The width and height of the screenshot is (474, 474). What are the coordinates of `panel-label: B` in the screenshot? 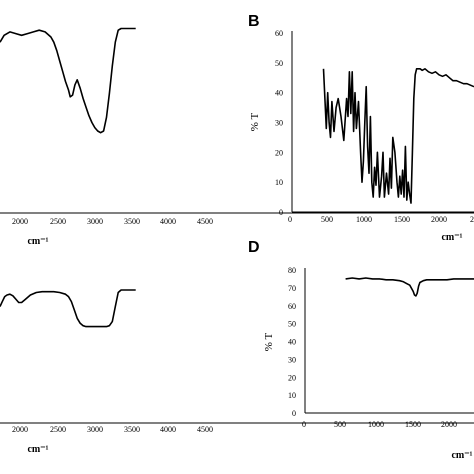 It's located at (254, 21).